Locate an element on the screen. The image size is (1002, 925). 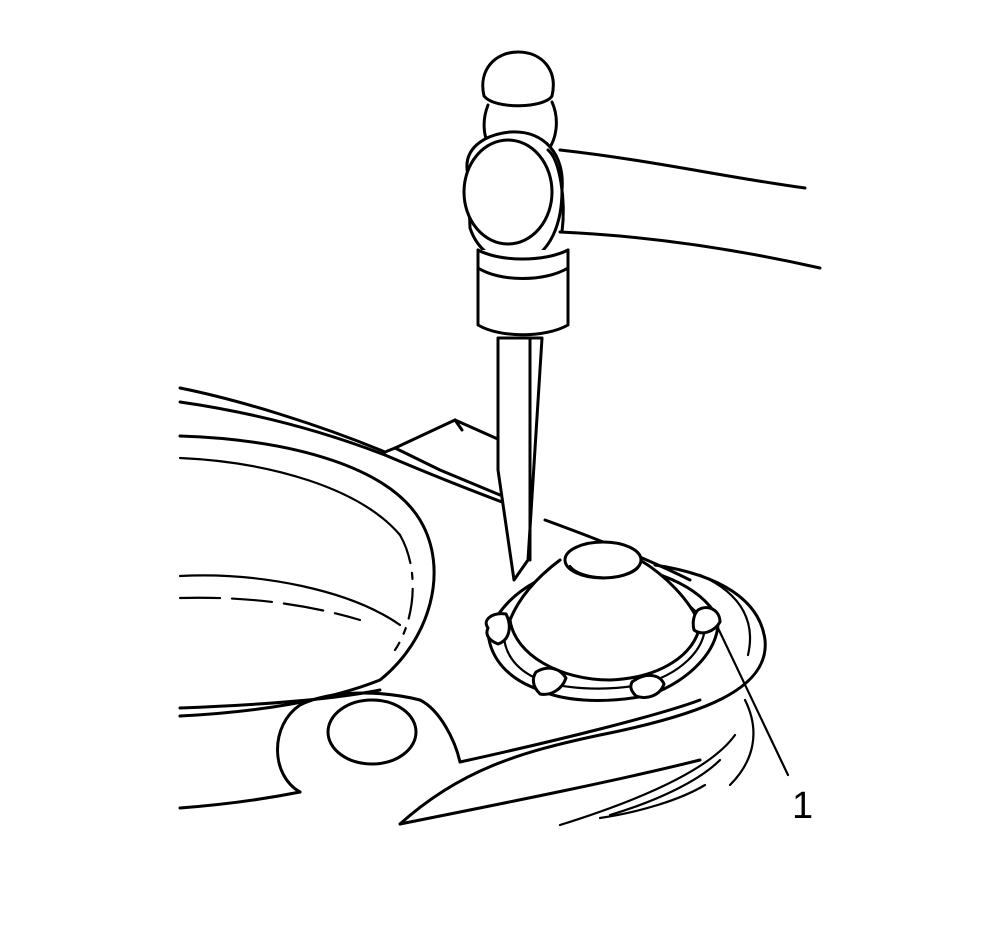
hammer-icon is located at coordinates (642, 193).